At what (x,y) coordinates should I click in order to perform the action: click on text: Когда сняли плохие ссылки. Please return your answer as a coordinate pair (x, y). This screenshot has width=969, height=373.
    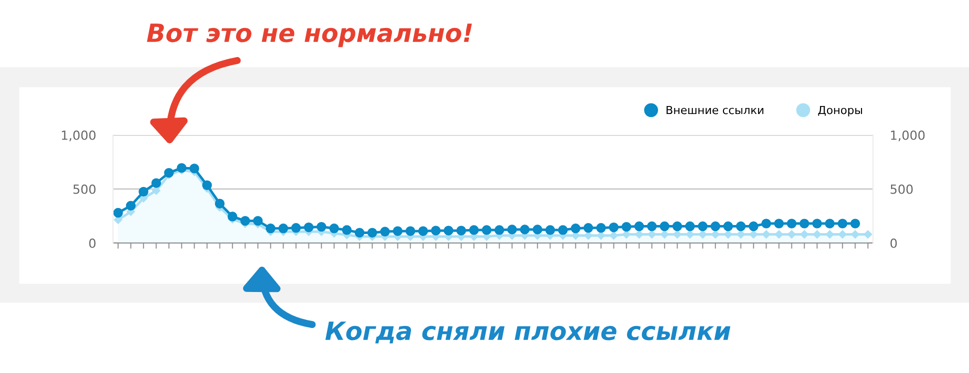
    Looking at the image, I should click on (527, 333).